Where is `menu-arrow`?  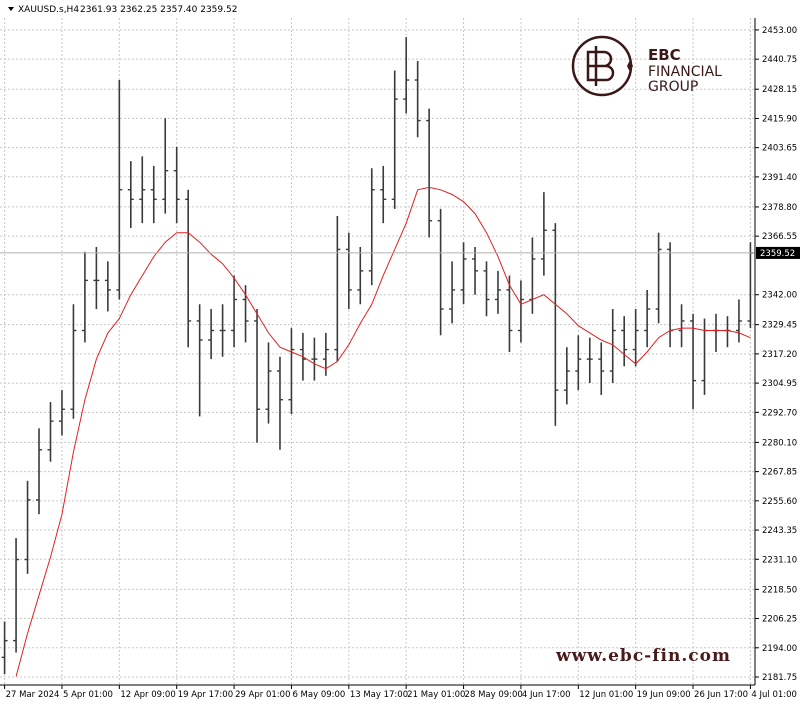
menu-arrow is located at coordinates (11, 9).